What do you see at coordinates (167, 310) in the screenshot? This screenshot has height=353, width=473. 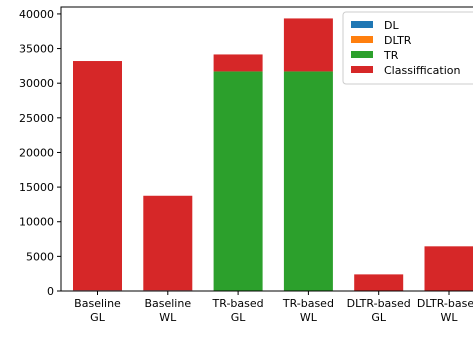 I see `x-tick-label: Baseline WL` at bounding box center [167, 310].